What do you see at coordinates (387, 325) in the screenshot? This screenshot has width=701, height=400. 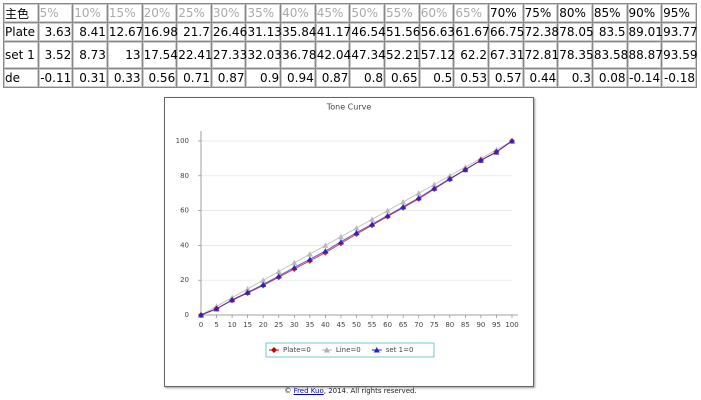 I see `x-tick-label: 60` at bounding box center [387, 325].